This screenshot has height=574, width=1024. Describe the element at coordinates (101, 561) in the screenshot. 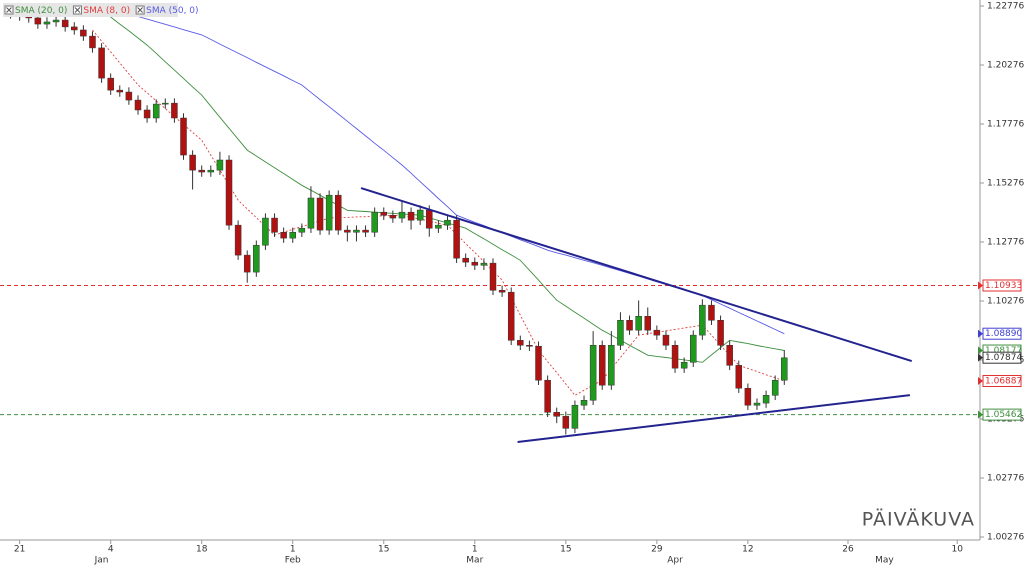

I see `month-label: Jan` at that location.